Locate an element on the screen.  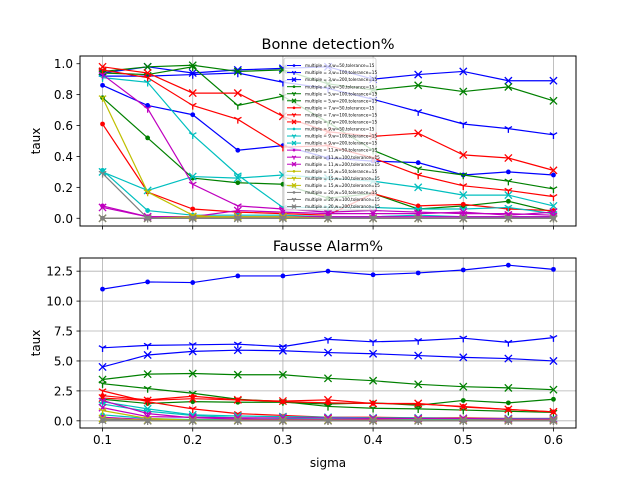
legend-label: multiple = 7,w=200,tolerance=15 is located at coordinates (341, 122).